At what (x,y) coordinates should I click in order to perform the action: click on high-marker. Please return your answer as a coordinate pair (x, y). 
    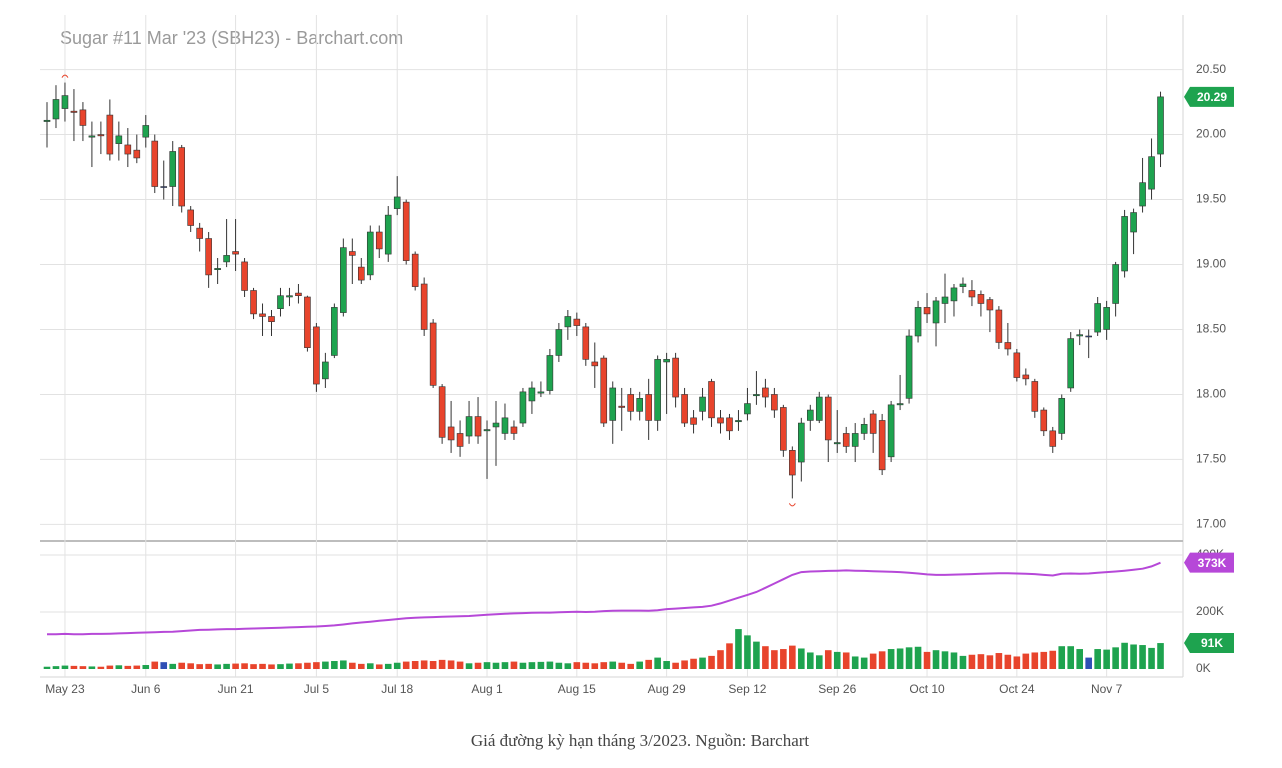
    Looking at the image, I should click on (65, 76).